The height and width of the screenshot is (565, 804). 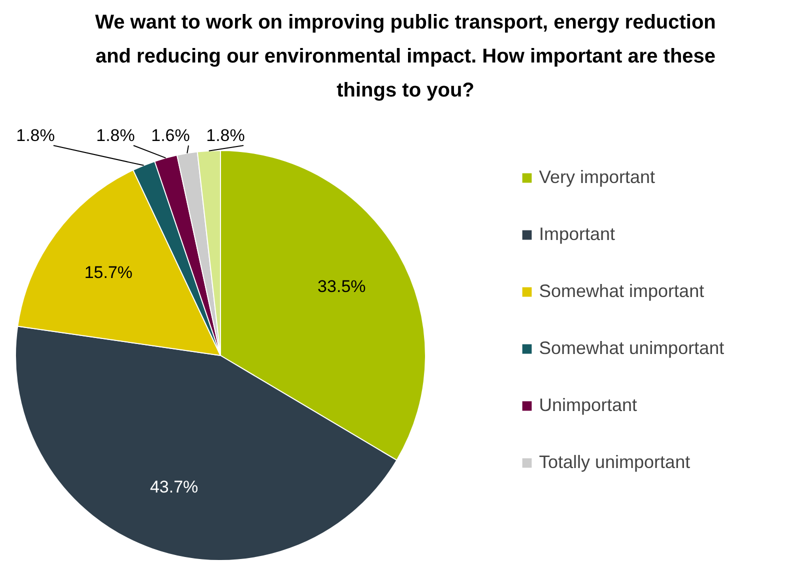 What do you see at coordinates (342, 286) in the screenshot?
I see `data-label: 33.5%` at bounding box center [342, 286].